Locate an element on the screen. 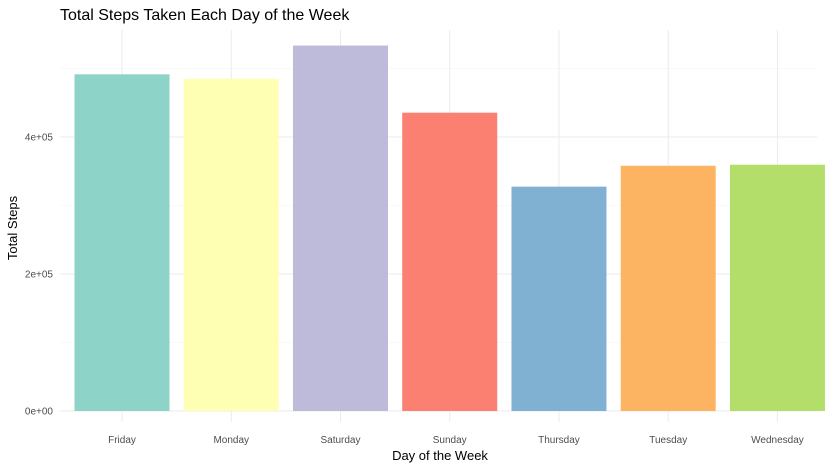 Image resolution: width=827 pixels, height=470 pixels. y-tick-label: 0e+00 is located at coordinates (39, 412).